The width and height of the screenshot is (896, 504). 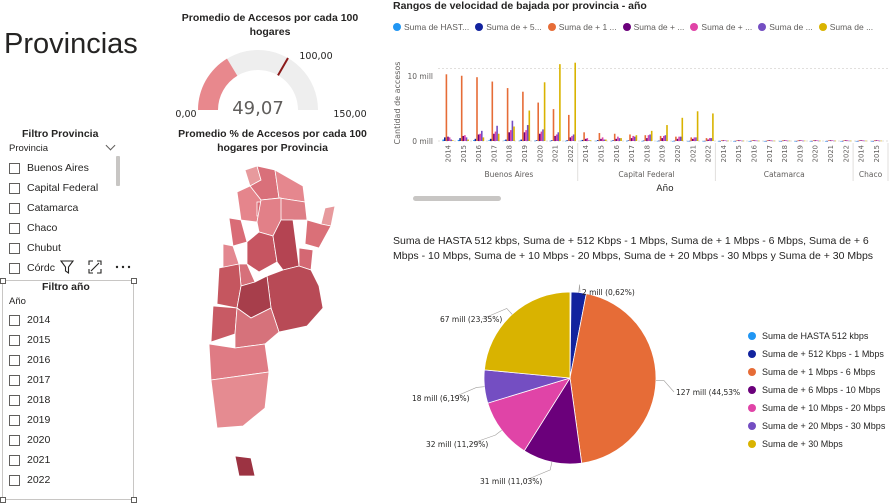 What do you see at coordinates (64, 168) in the screenshot?
I see `provincia-item: Buenos Aires` at bounding box center [64, 168].